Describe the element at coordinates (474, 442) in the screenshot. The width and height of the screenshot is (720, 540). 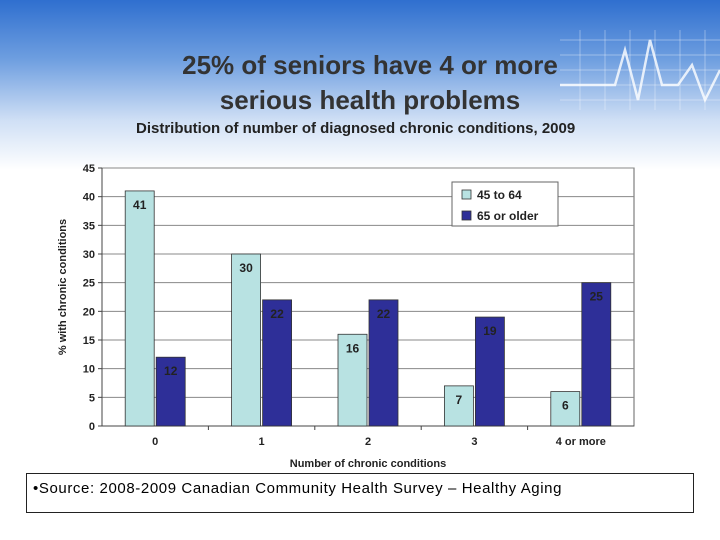
I see `x-tick-label: 3` at that location.